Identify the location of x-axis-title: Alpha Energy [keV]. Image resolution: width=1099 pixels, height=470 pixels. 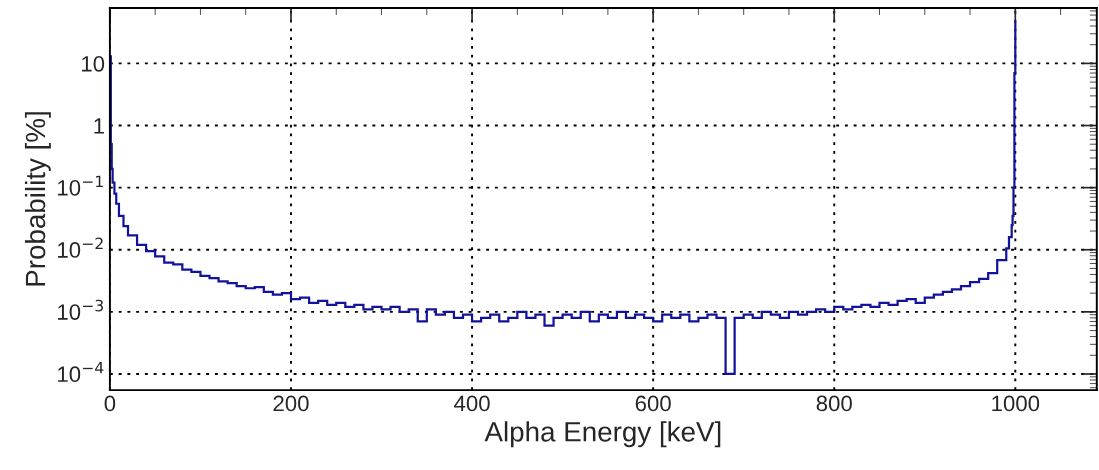
(602, 434).